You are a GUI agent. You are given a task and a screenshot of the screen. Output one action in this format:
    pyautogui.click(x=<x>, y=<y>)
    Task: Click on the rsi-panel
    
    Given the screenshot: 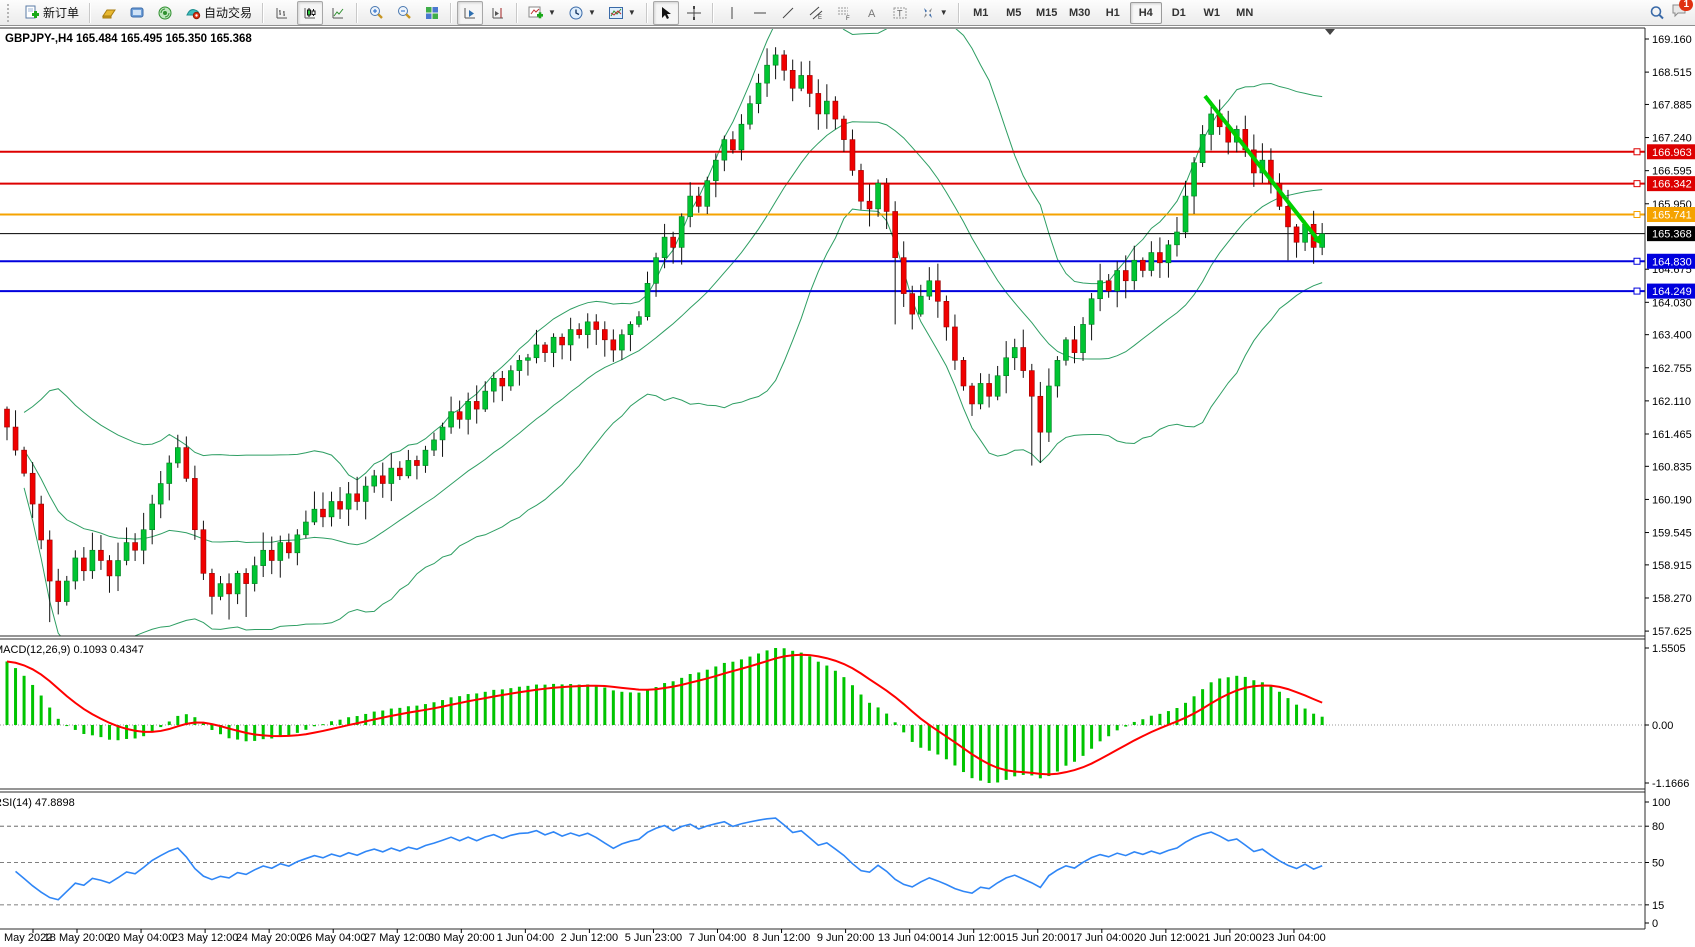 What is the action you would take?
    pyautogui.click(x=822, y=861)
    